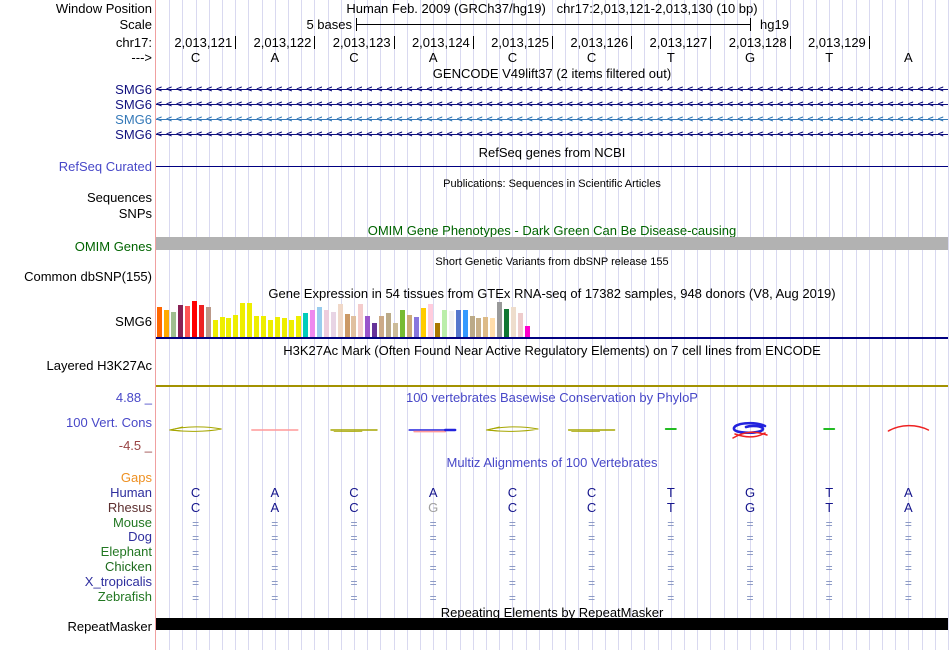 This screenshot has height=650, width=950. What do you see at coordinates (552, 243) in the screenshot?
I see `omim-gene-bar` at bounding box center [552, 243].